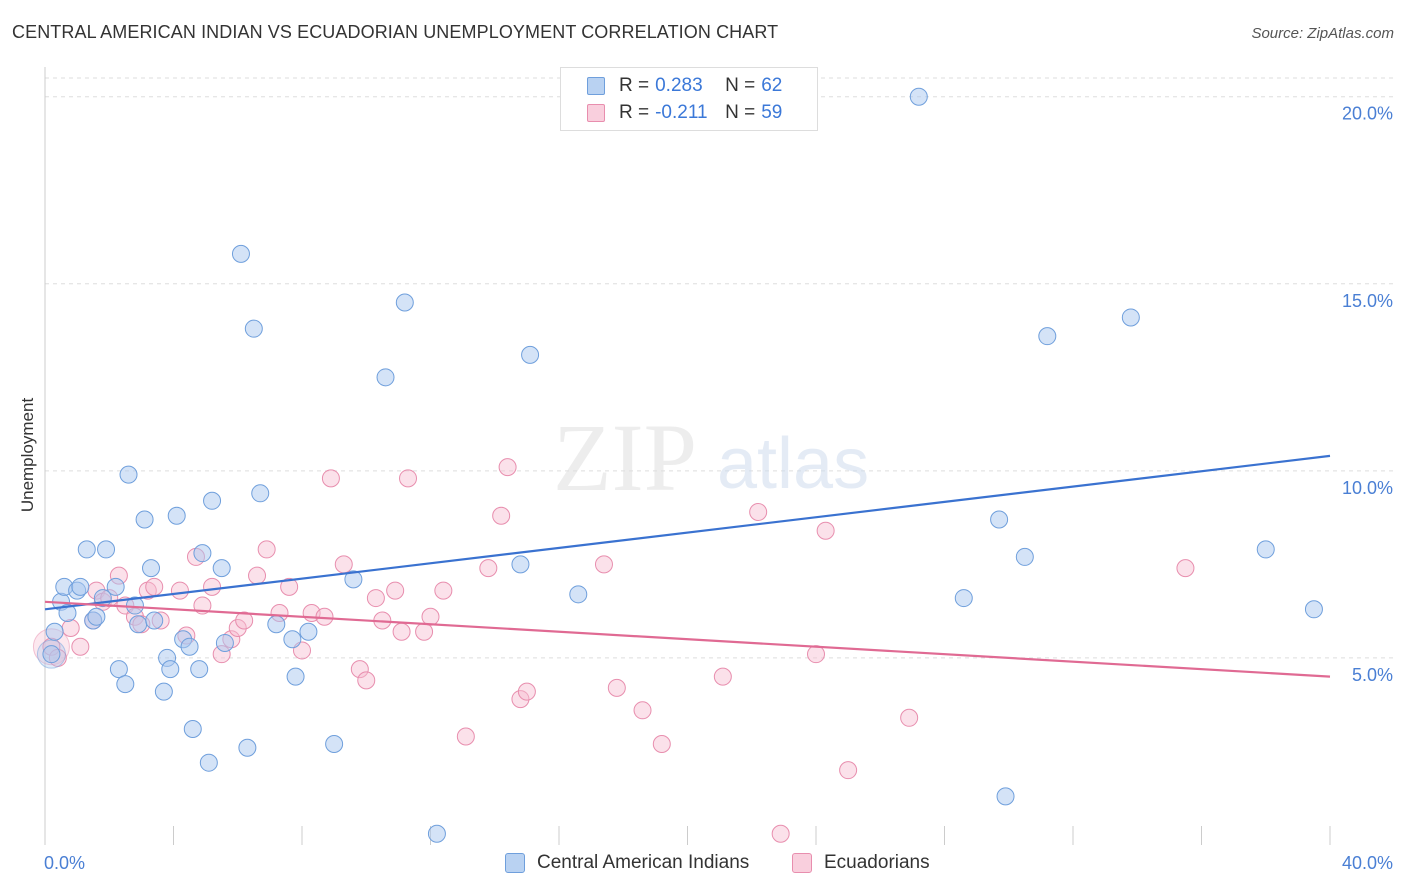 This screenshot has width=1406, height=892. Describe the element at coordinates (877, 862) in the screenshot. I see `legend-label: Ecuadorians` at that location.